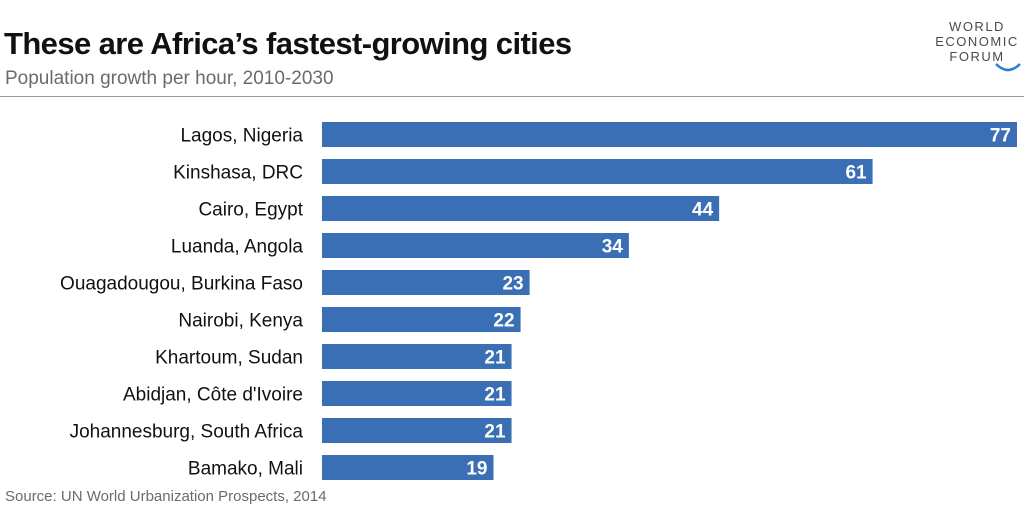  I want to click on logo-line-3: FORUM, so click(977, 56).